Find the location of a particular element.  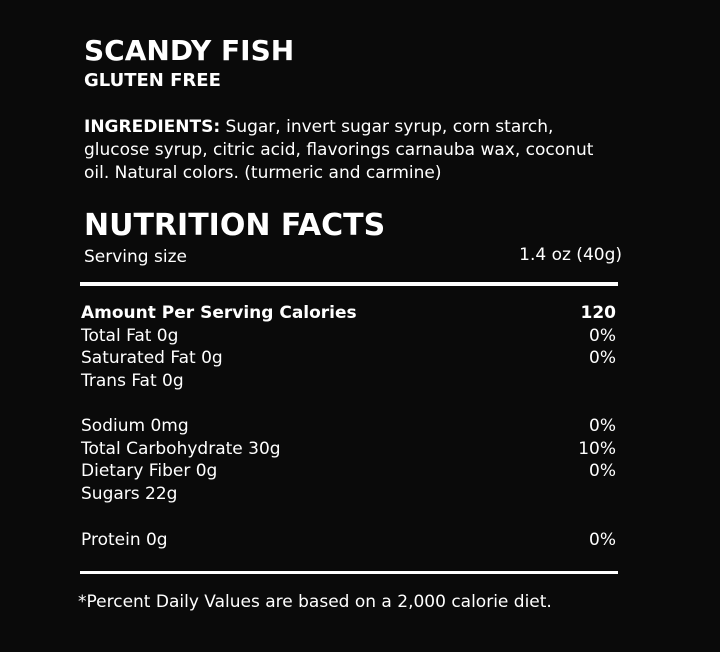

nutrient-row: Sodium 0mg 0% is located at coordinates (348, 426).